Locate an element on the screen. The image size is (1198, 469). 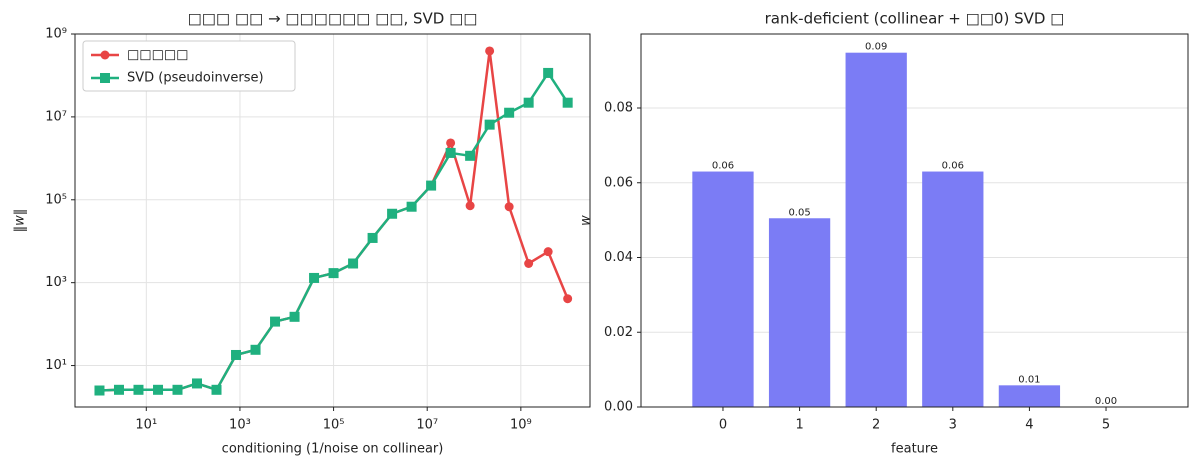
y-axis-label: w is located at coordinates (586, 220).